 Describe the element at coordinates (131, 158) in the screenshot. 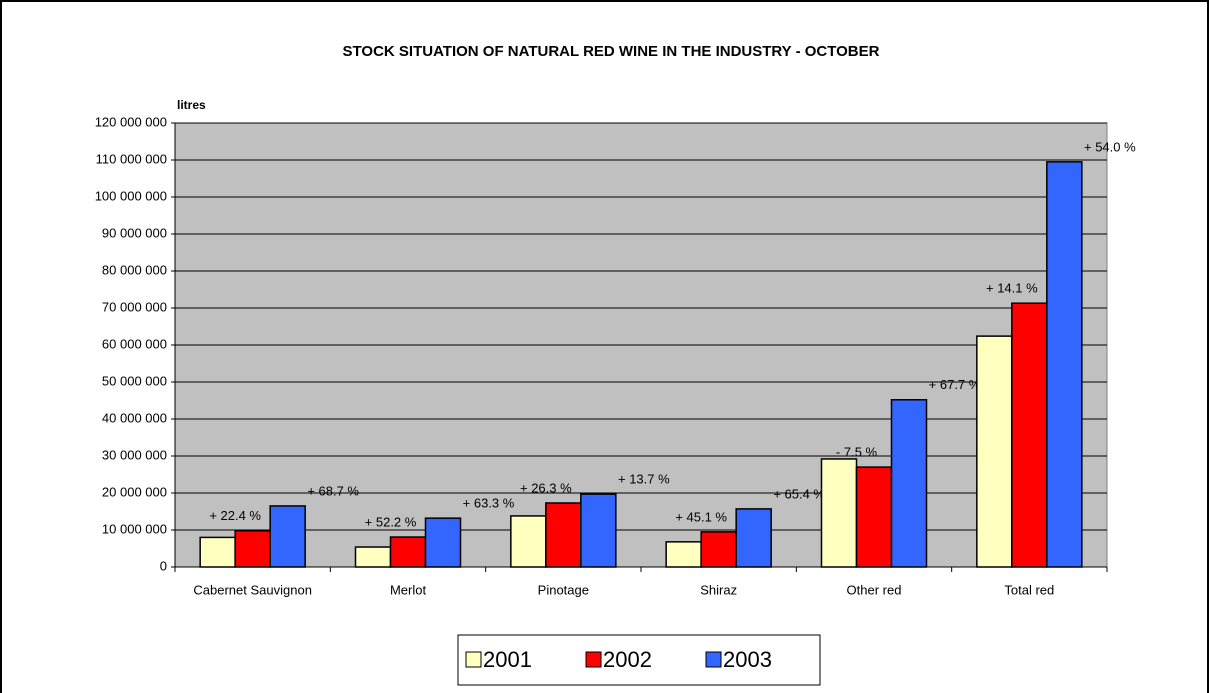

I see `y-tick-label: 110 000 000` at that location.